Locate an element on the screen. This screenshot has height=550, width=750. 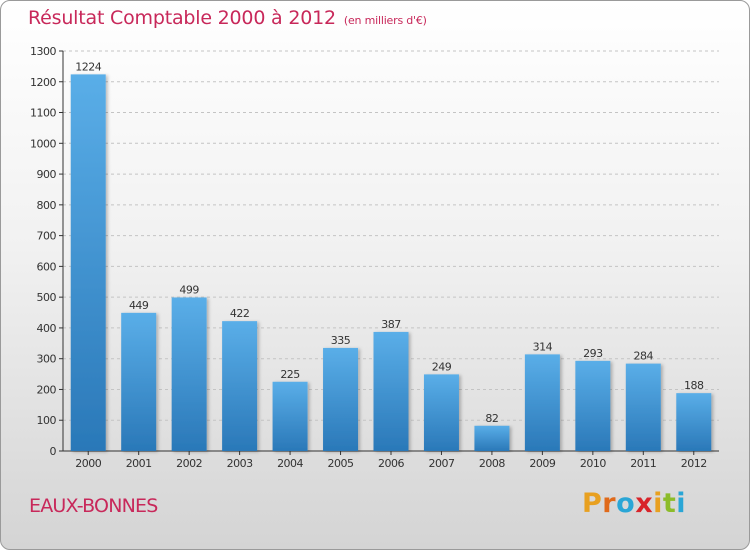
chart-unit-label: (en milliers d'€) is located at coordinates (385, 20).